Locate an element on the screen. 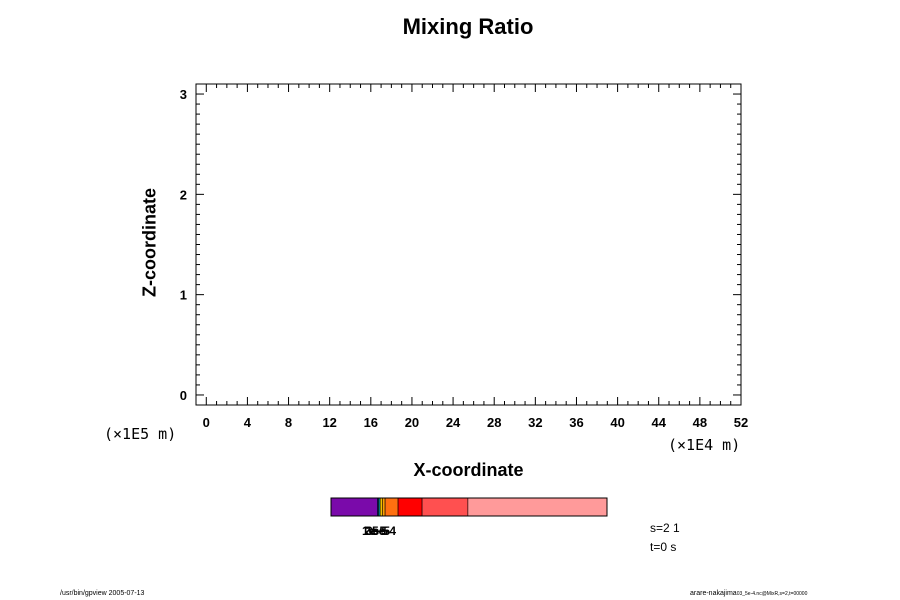 The image size is (900, 600). y-tick-label: 2 is located at coordinates (183, 194).